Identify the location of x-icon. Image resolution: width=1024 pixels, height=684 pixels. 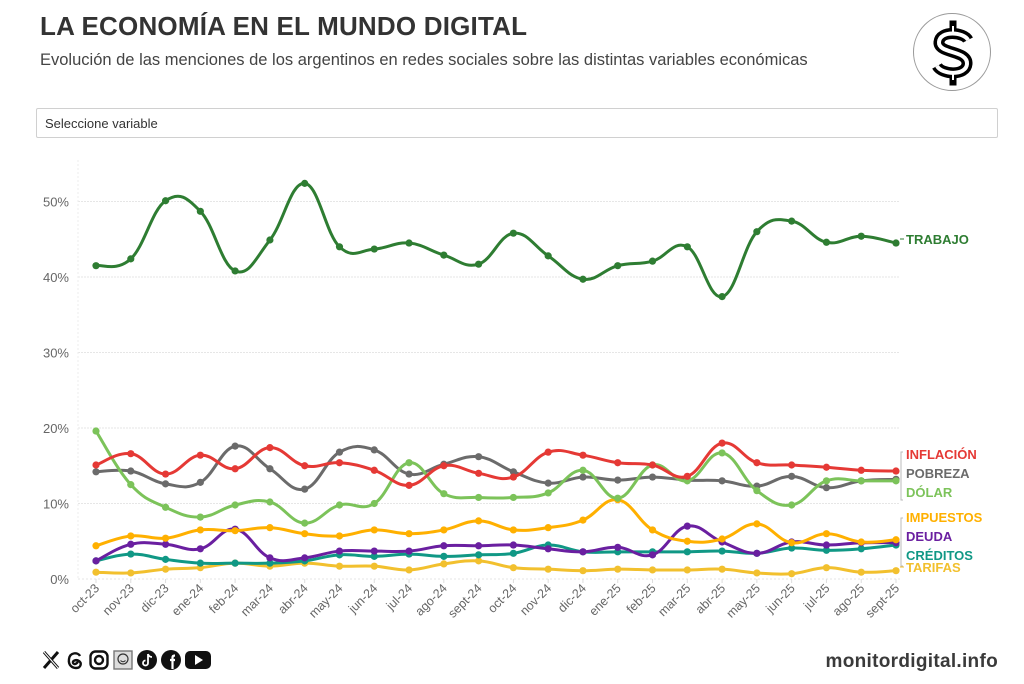
(51, 660).